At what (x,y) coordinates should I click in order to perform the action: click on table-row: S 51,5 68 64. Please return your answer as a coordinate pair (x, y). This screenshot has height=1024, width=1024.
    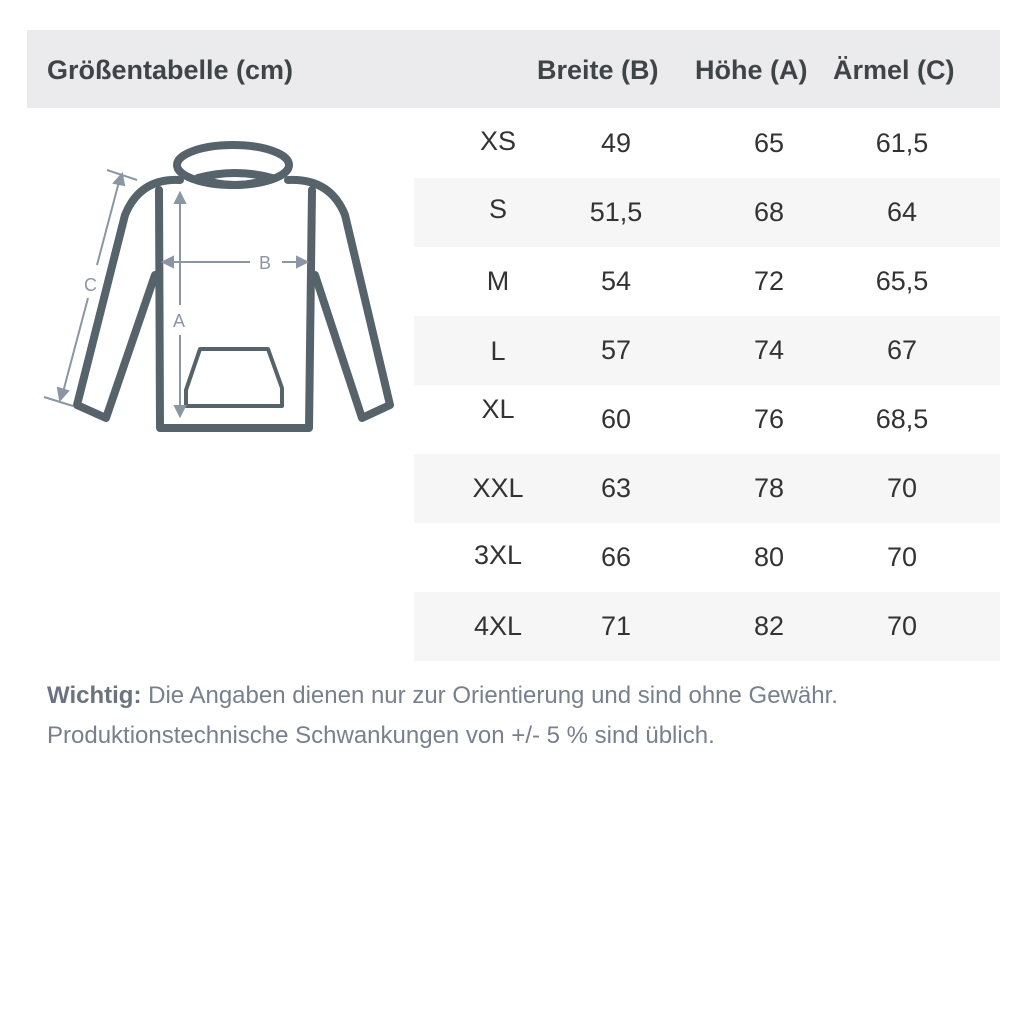
    Looking at the image, I should click on (707, 212).